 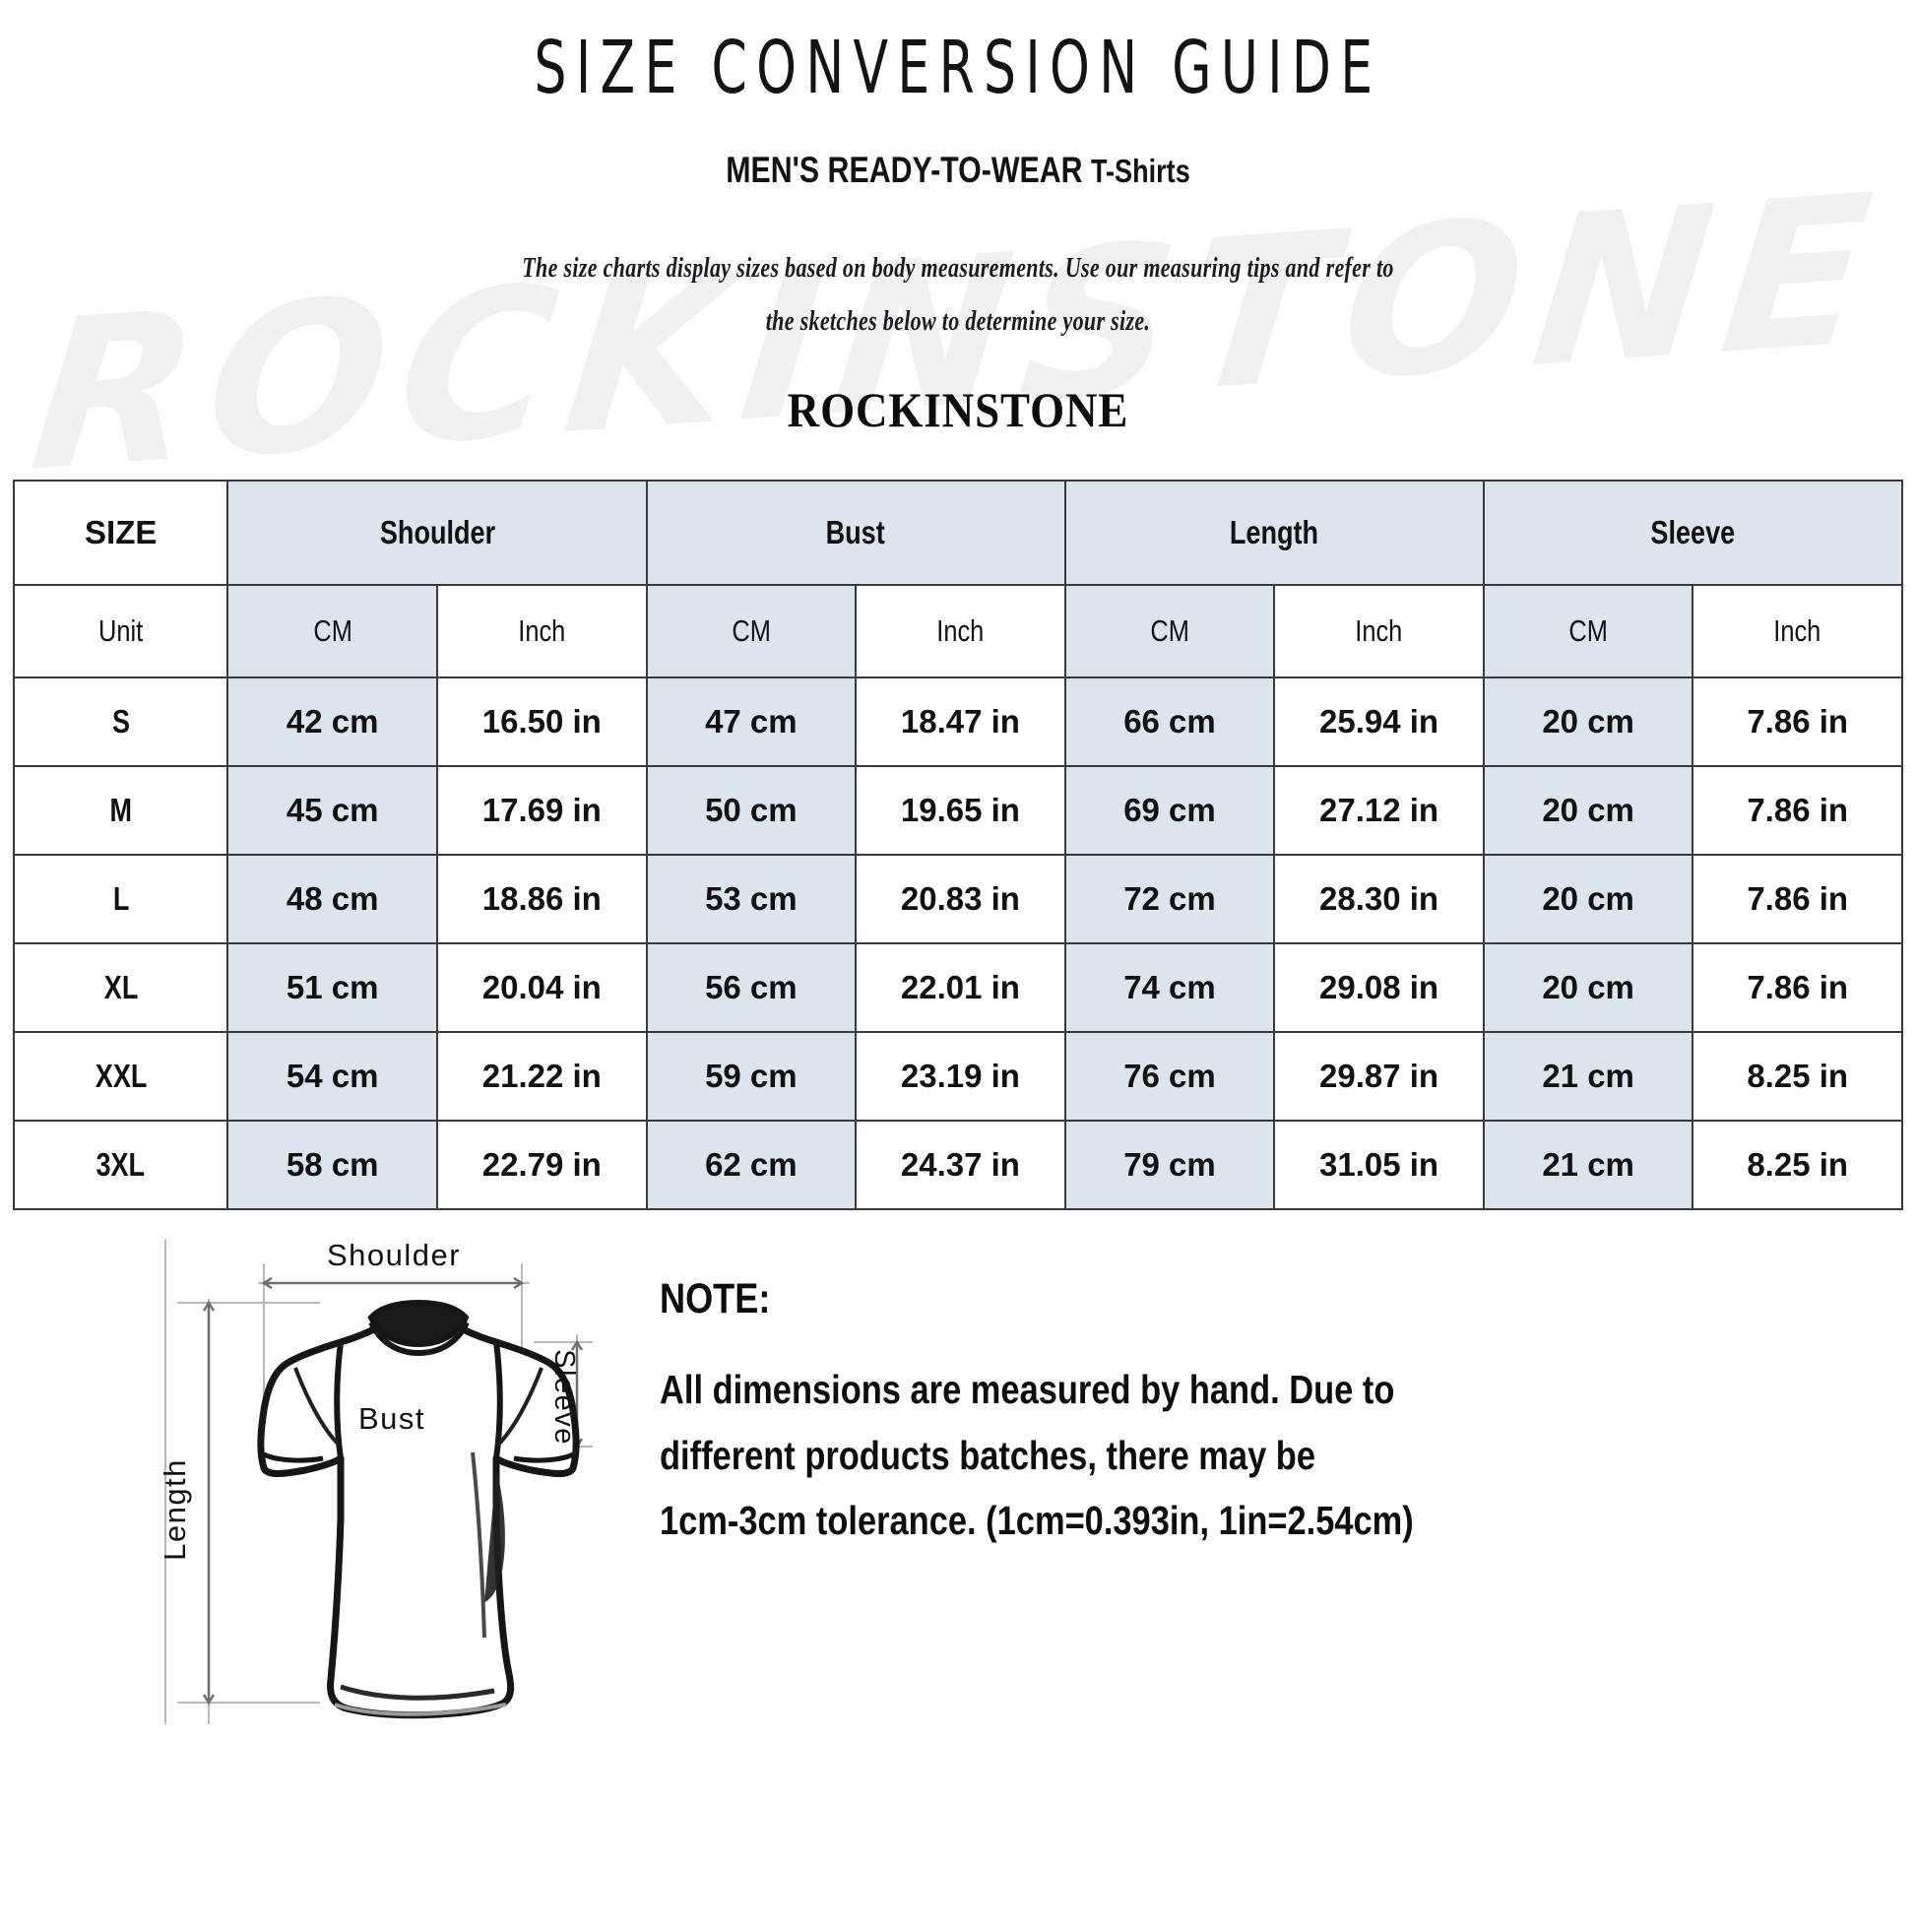 What do you see at coordinates (1379, 811) in the screenshot?
I see `cell-m-inch-2: 27.12 in` at bounding box center [1379, 811].